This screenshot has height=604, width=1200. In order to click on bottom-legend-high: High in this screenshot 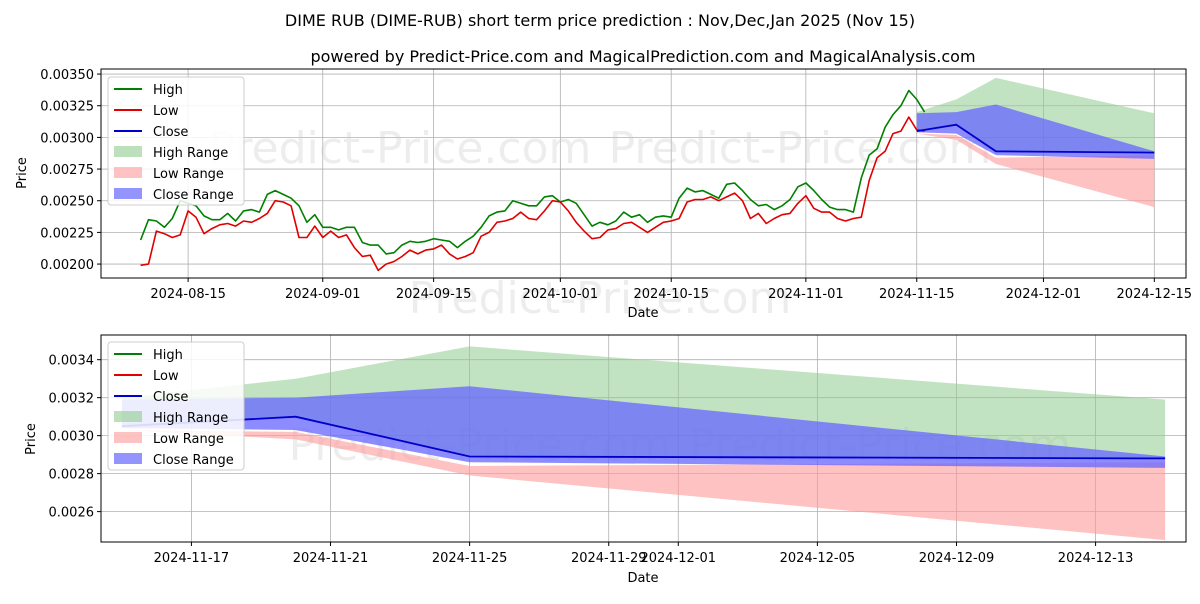, I will do `click(168, 355)`.